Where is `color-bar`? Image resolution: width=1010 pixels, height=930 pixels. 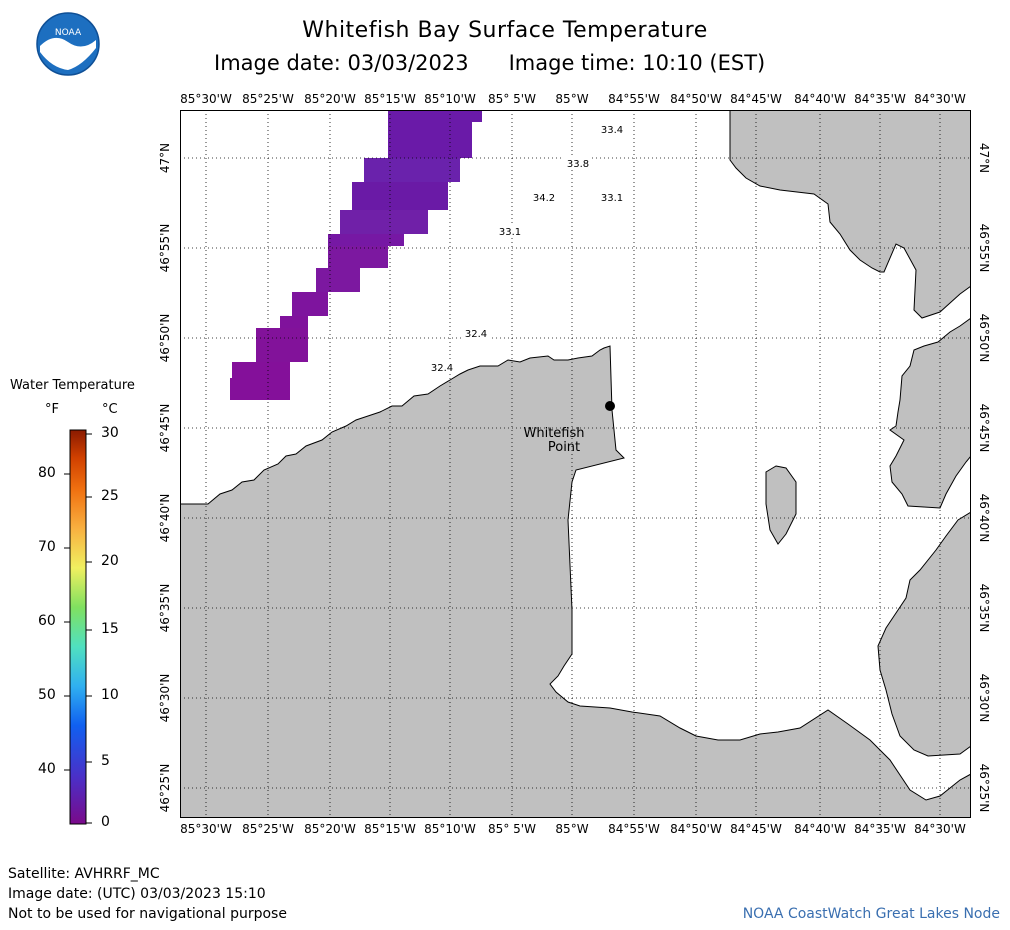
color-bar is located at coordinates (78, 627).